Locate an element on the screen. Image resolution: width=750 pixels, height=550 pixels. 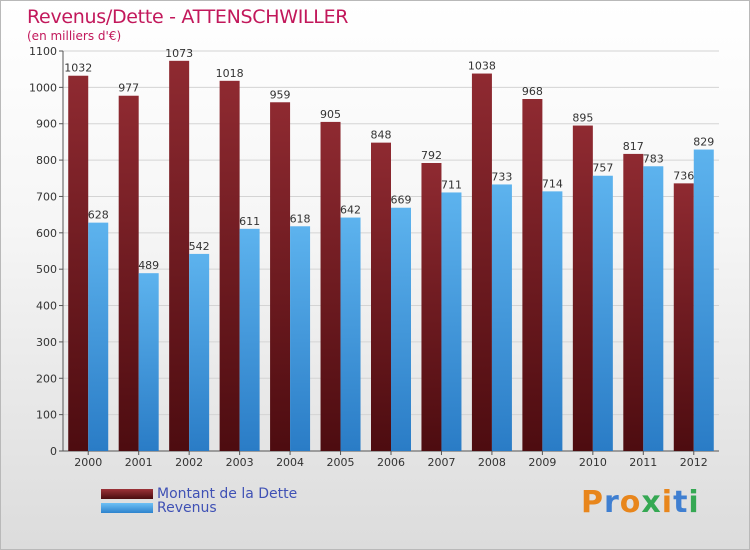
legend-swatch-revenus is located at coordinates (127, 508).